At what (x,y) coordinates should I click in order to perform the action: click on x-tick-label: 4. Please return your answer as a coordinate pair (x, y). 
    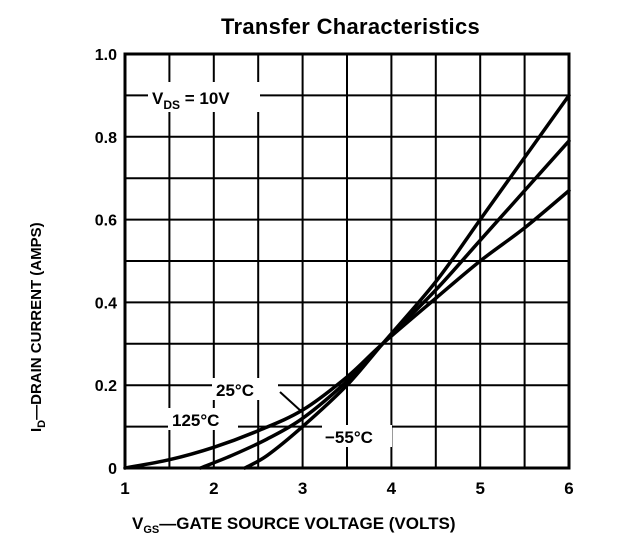
    Looking at the image, I should click on (392, 488).